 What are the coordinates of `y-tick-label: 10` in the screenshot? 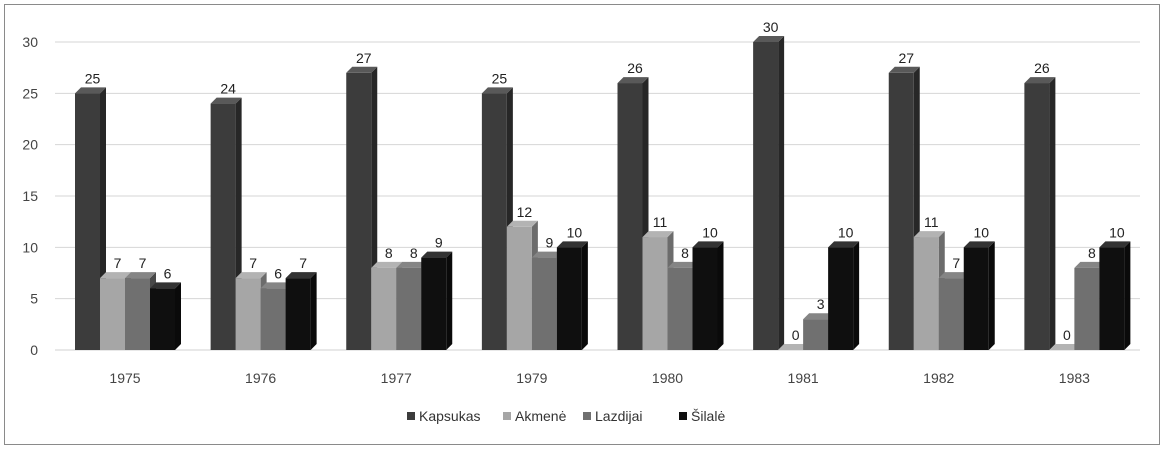 It's located at (30, 247).